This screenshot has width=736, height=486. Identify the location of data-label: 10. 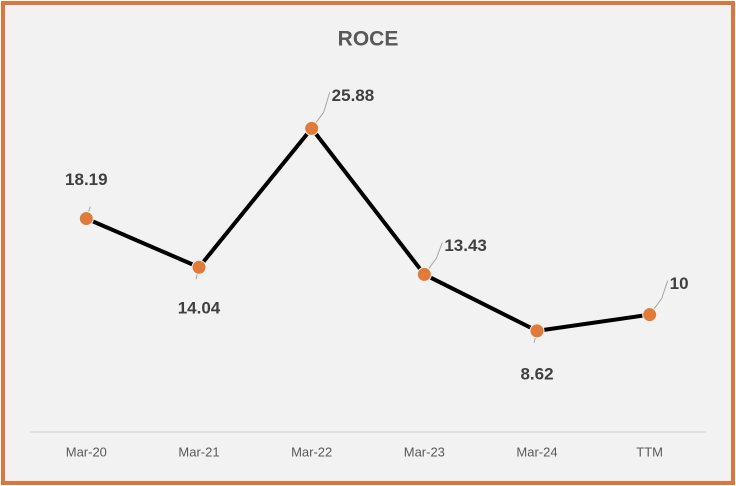
(679, 283).